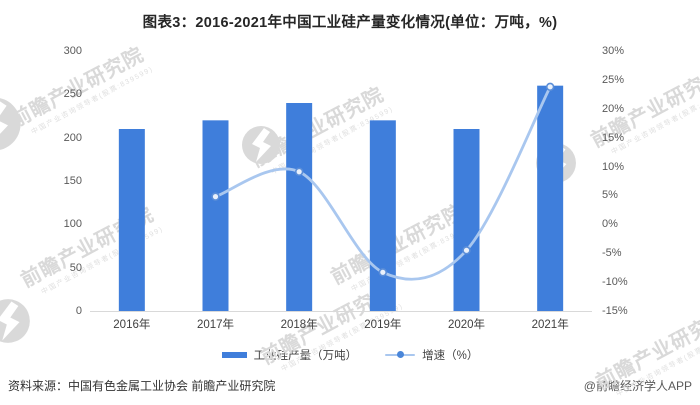 The image size is (700, 405). Describe the element at coordinates (615, 311) in the screenshot. I see `right-axis-tick--15%: -15%` at that location.